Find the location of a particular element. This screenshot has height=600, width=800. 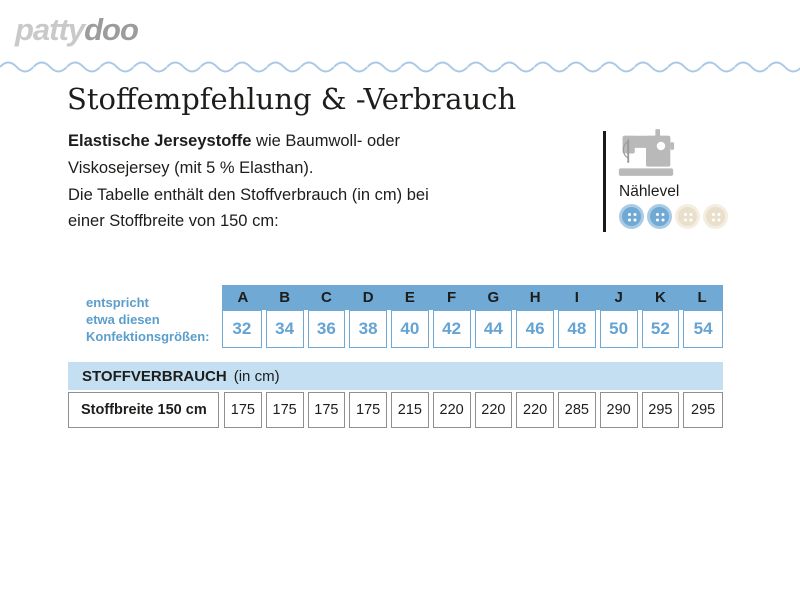

size-letter: D is located at coordinates (368, 297).